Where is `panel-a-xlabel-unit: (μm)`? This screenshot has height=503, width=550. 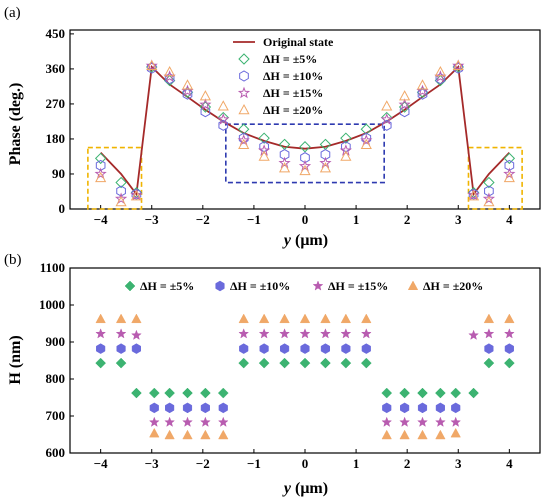
panel-a-xlabel-unit: (μm) is located at coordinates (311, 240).